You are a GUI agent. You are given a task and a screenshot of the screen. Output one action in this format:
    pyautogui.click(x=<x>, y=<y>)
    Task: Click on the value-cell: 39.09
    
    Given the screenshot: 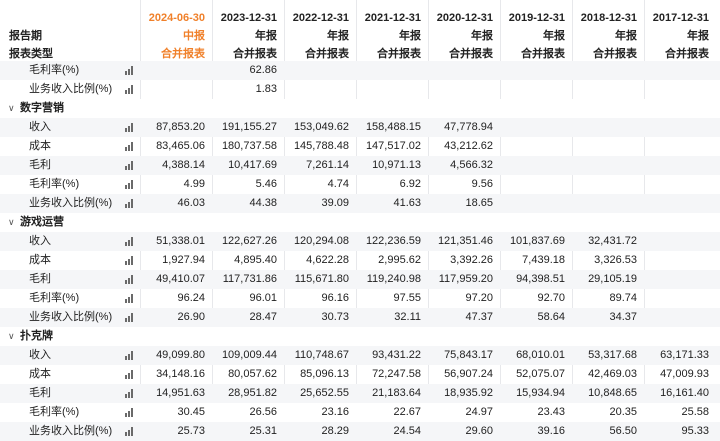 What is the action you would take?
    pyautogui.click(x=335, y=203)
    